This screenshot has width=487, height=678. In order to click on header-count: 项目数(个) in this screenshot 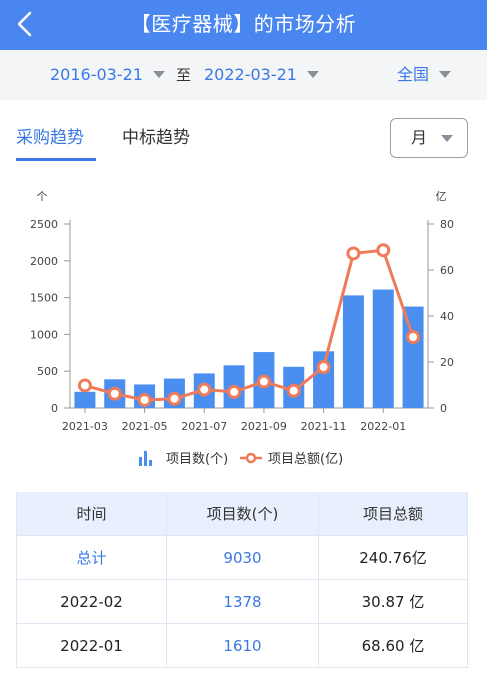, I will do `click(242, 514)`.